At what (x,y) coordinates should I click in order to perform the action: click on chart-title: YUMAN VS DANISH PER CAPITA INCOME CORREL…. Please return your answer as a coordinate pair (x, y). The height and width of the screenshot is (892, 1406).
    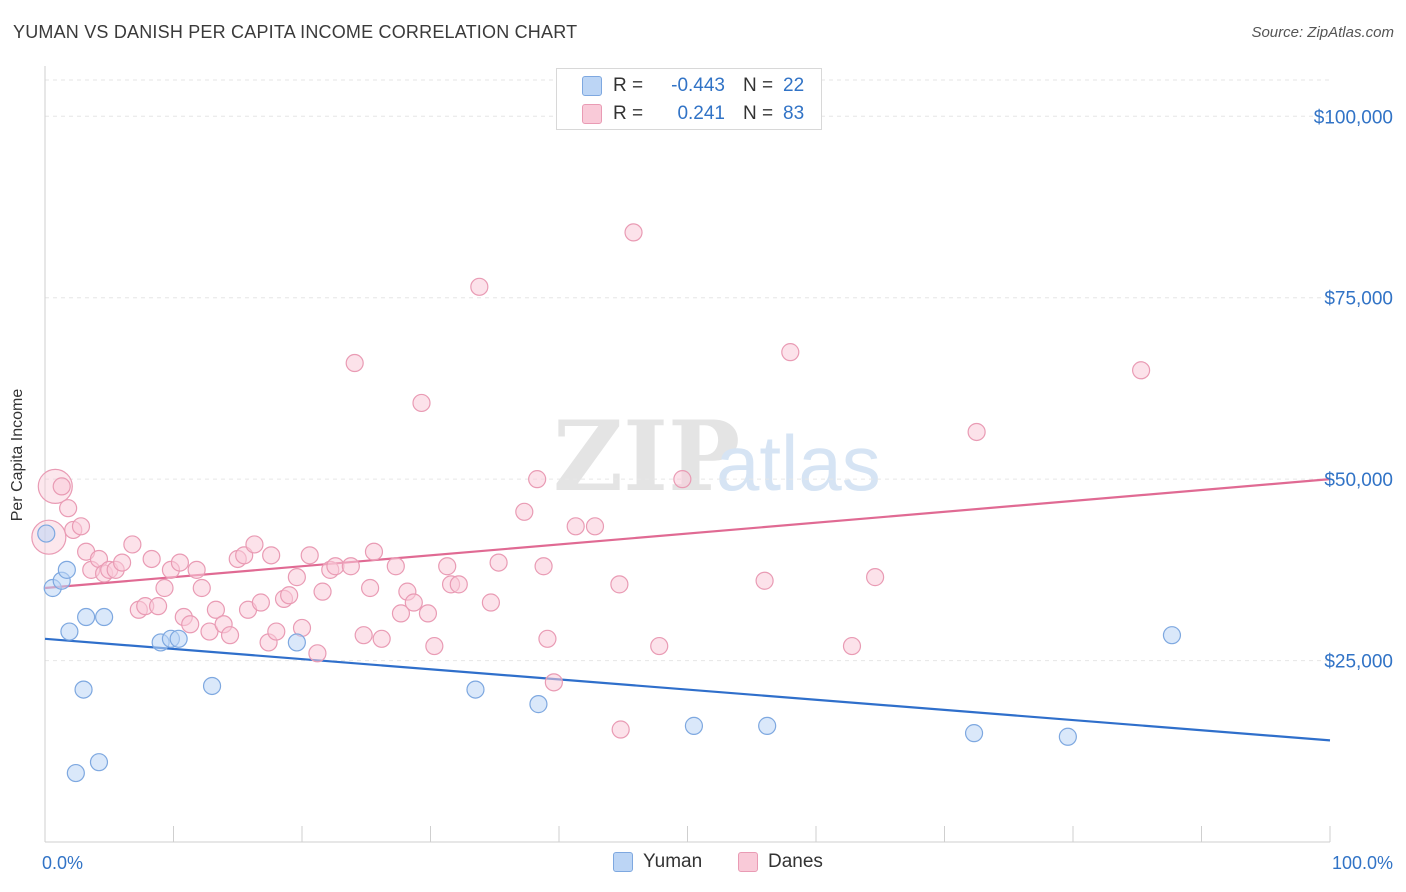
    Looking at the image, I should click on (295, 32).